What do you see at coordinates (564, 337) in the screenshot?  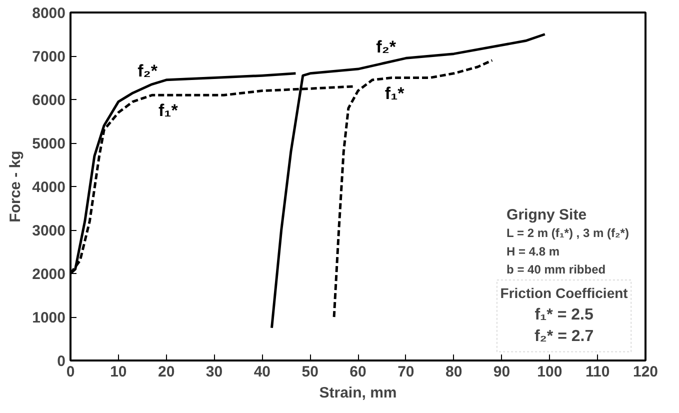 I see `annotation: f₂* = 2.7` at bounding box center [564, 337].